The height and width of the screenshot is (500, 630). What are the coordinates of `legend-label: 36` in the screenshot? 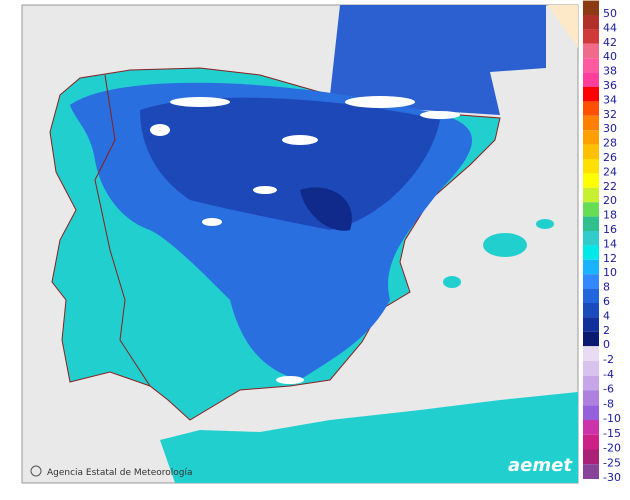 It's located at (610, 85).